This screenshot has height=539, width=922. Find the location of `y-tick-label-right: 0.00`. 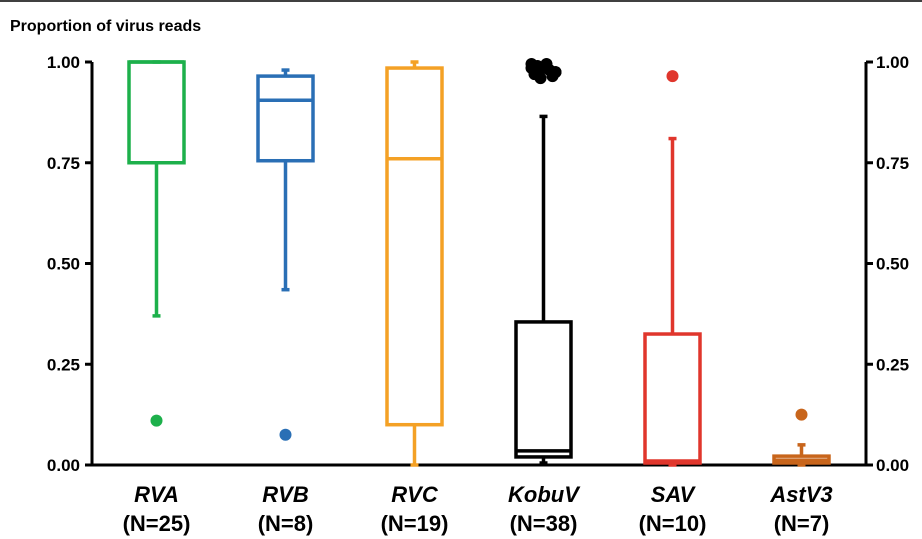

y-tick-label-right: 0.00 is located at coordinates (892, 465).